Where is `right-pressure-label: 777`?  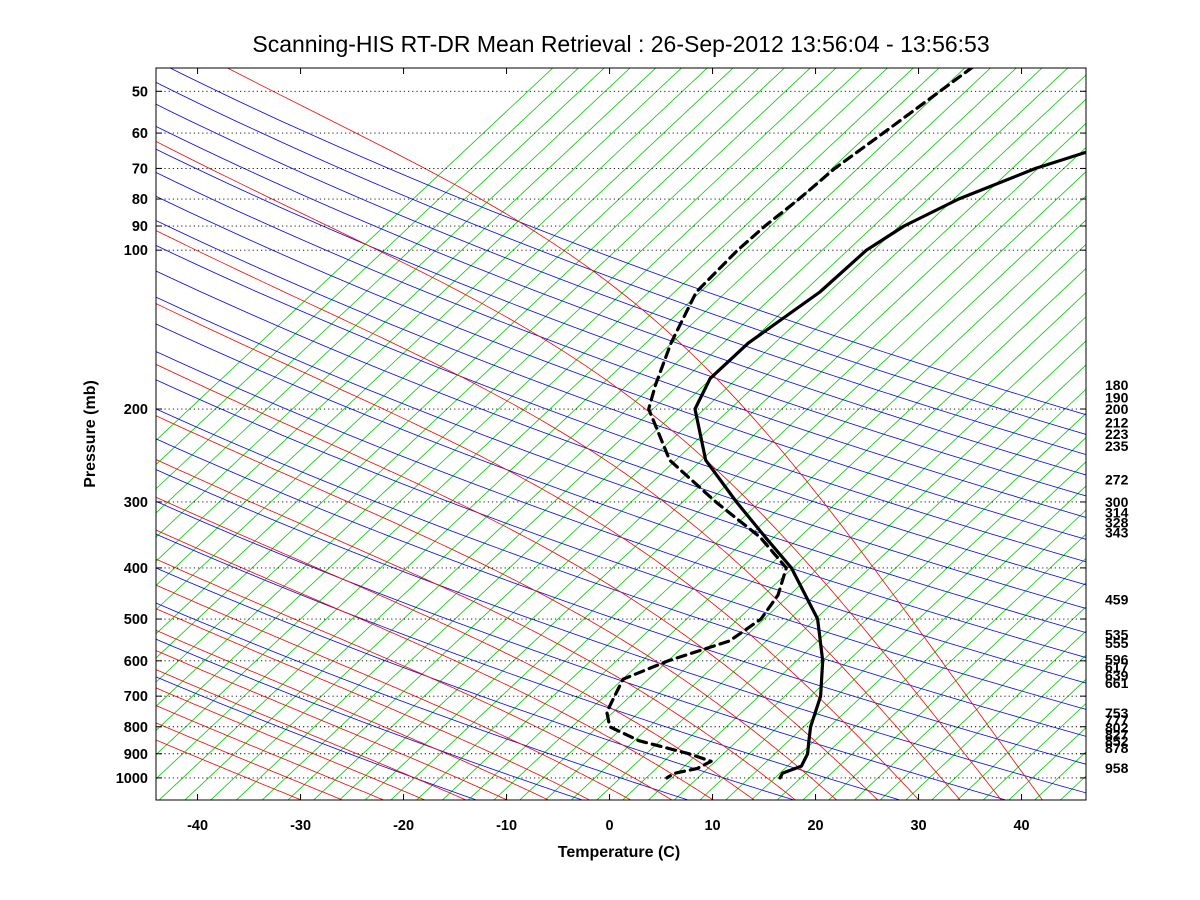
right-pressure-label: 777 is located at coordinates (1117, 720).